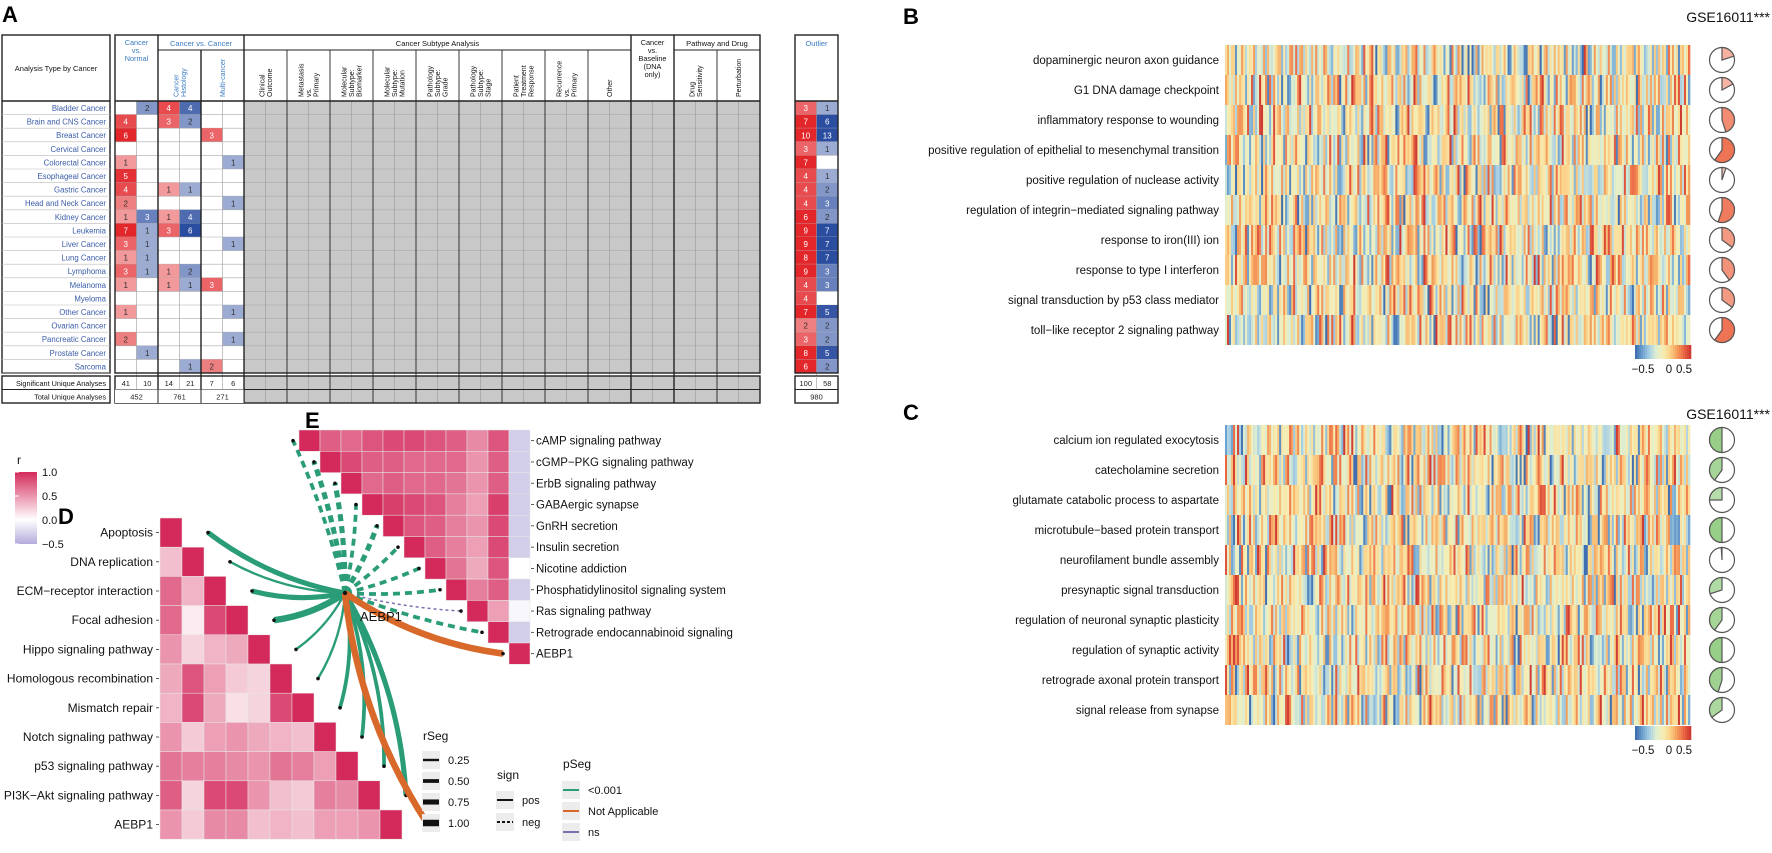 The width and height of the screenshot is (1772, 853). Describe the element at coordinates (445, 108) in the screenshot. I see `table-row: Bladder Cancer 2 4 4 3 1` at that location.